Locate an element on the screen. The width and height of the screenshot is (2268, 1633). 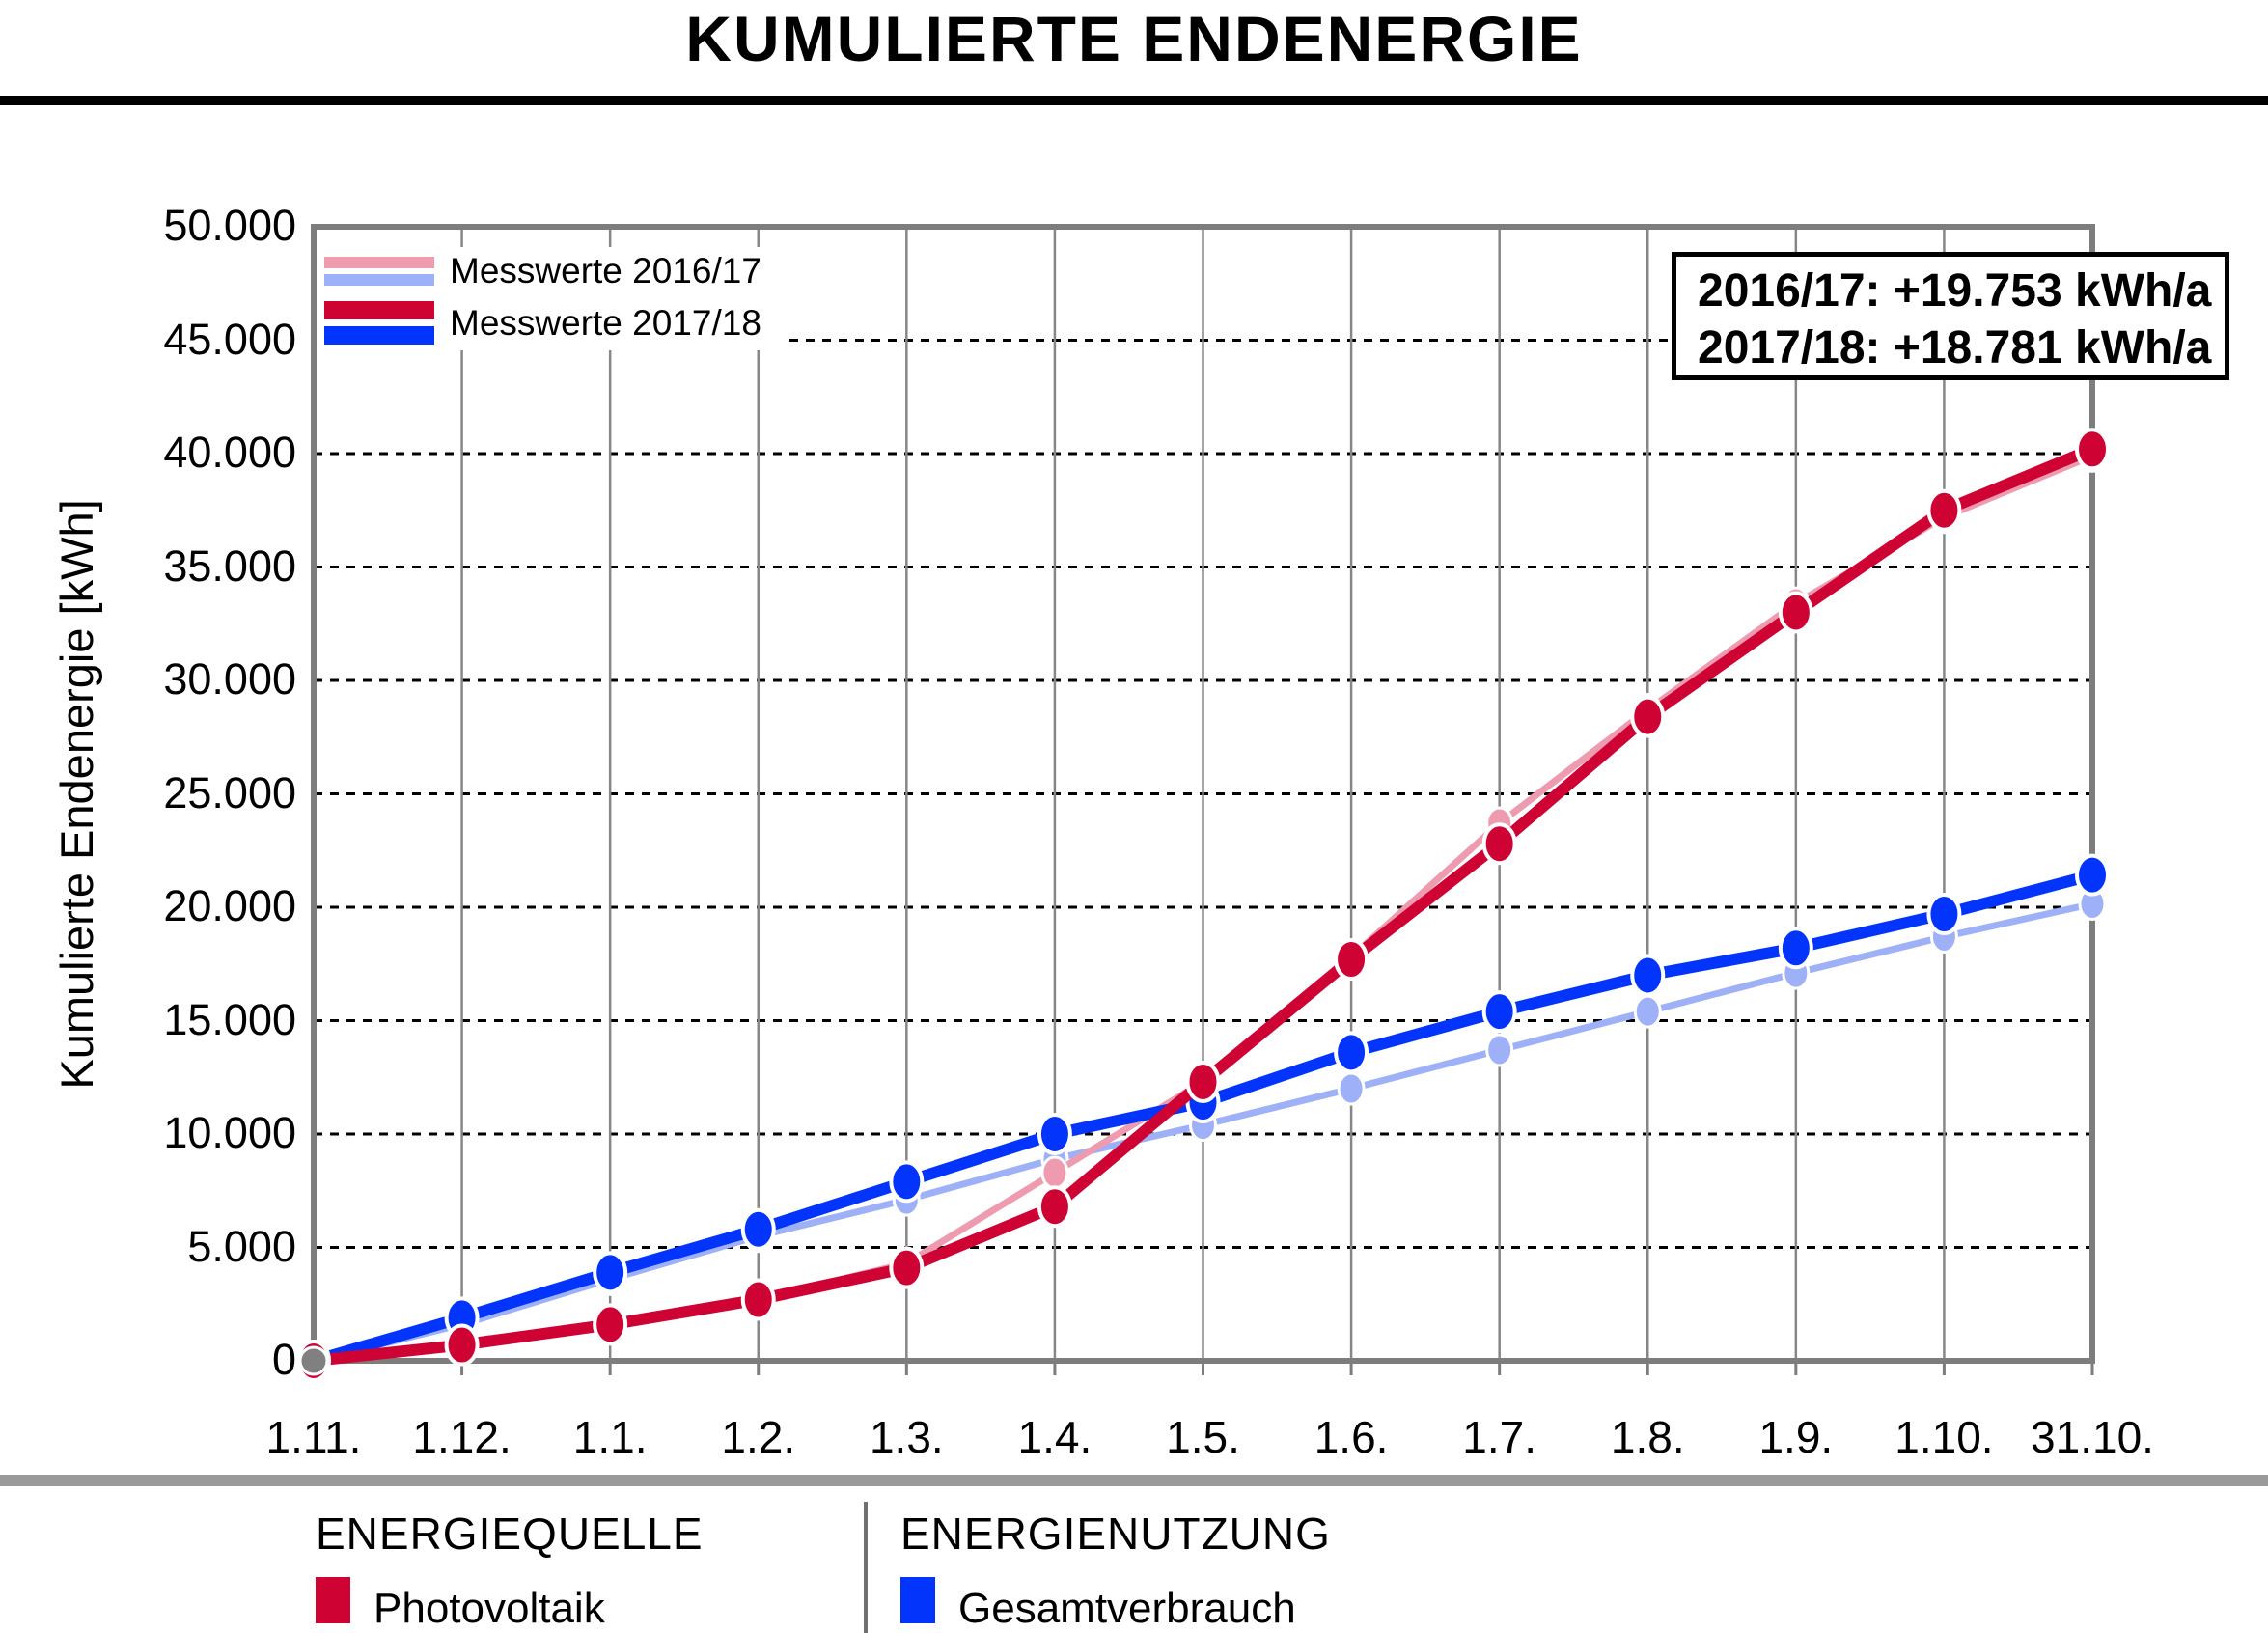
legend-entry-2016-17: Messwerte 2016/17 is located at coordinates (555, 271).